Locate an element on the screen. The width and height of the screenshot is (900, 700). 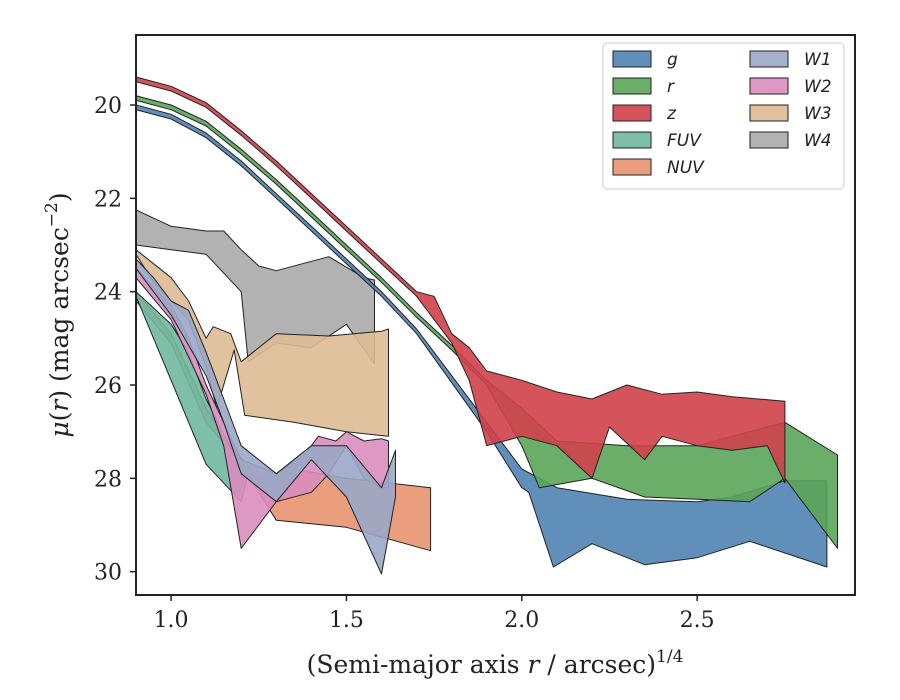
legend-label: g is located at coordinates (672, 60).